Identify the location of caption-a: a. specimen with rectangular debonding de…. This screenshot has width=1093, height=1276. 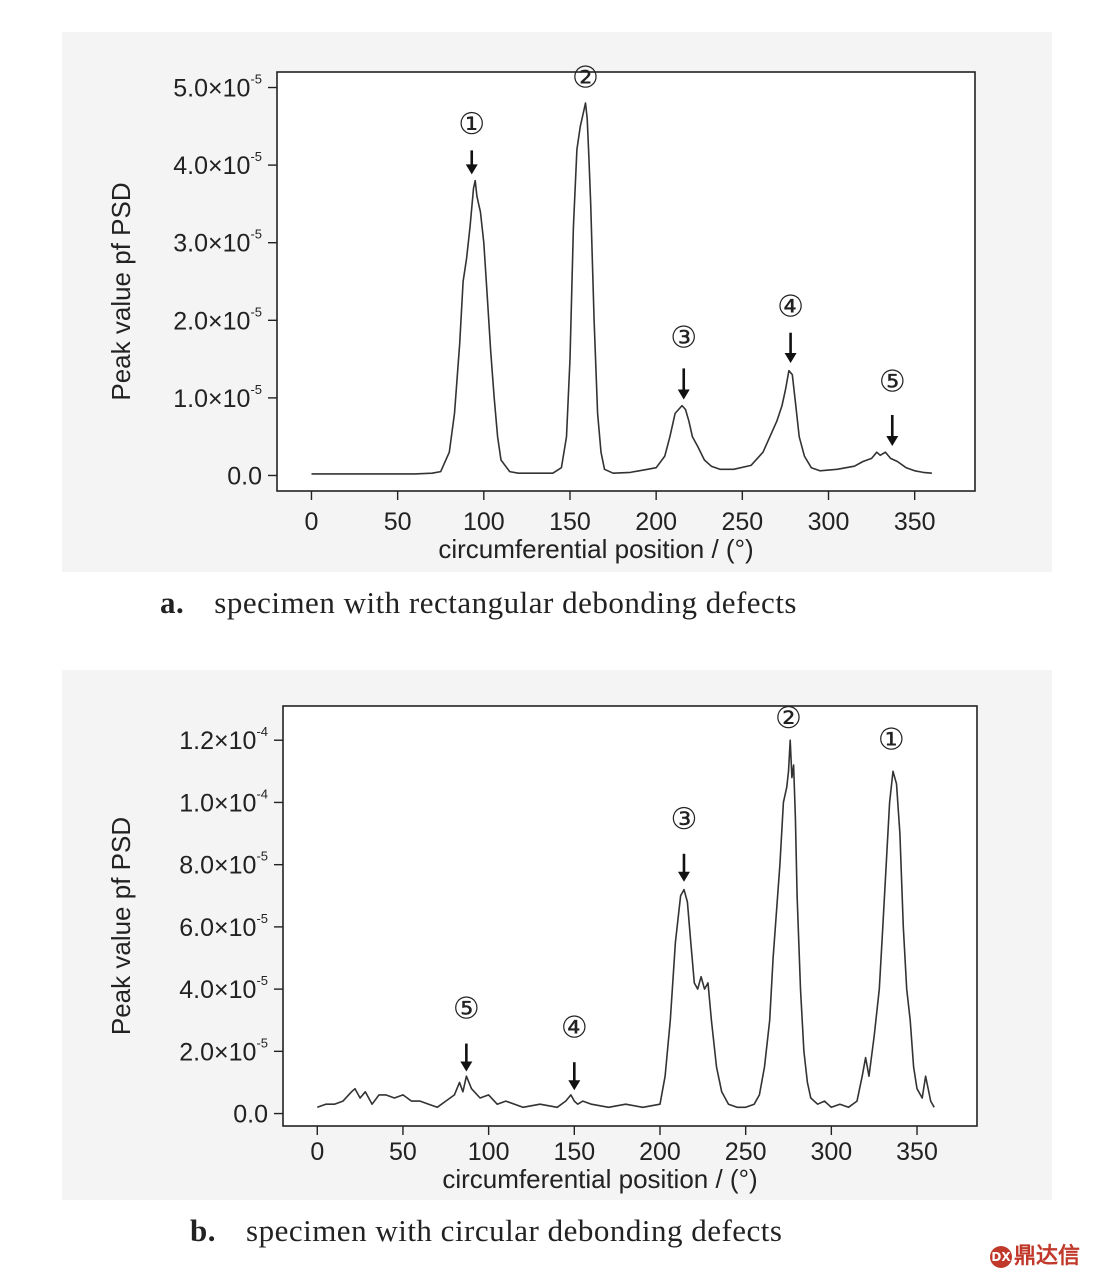
(478, 603).